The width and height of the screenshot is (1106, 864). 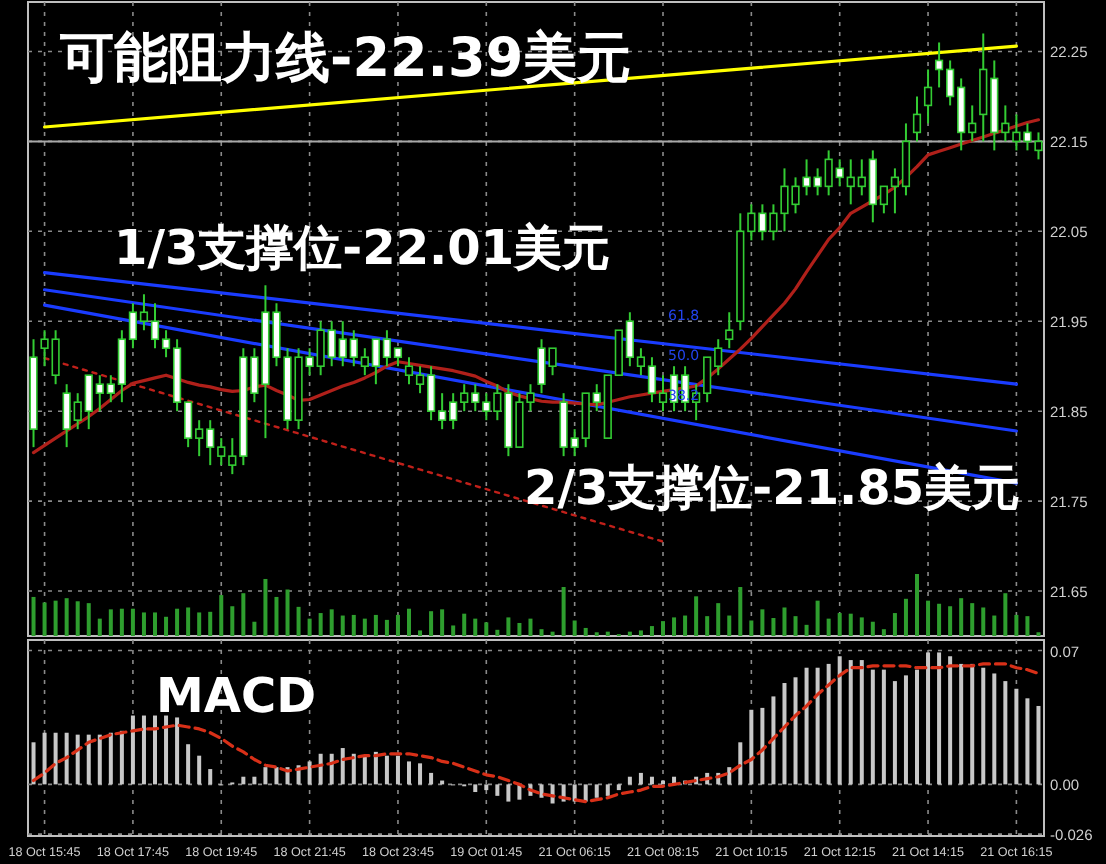 What do you see at coordinates (362, 248) in the screenshot?
I see `annotation: 1/3支撑位-22.01美元` at bounding box center [362, 248].